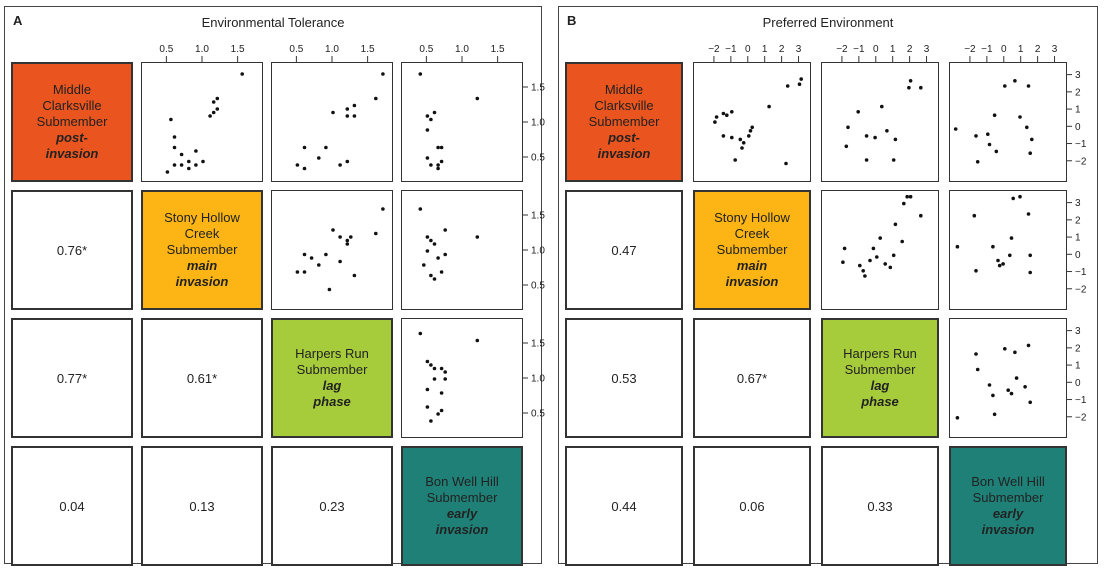 The width and height of the screenshot is (1104, 570). Describe the element at coordinates (166, 49) in the screenshot. I see `tick-label: 0.5` at that location.